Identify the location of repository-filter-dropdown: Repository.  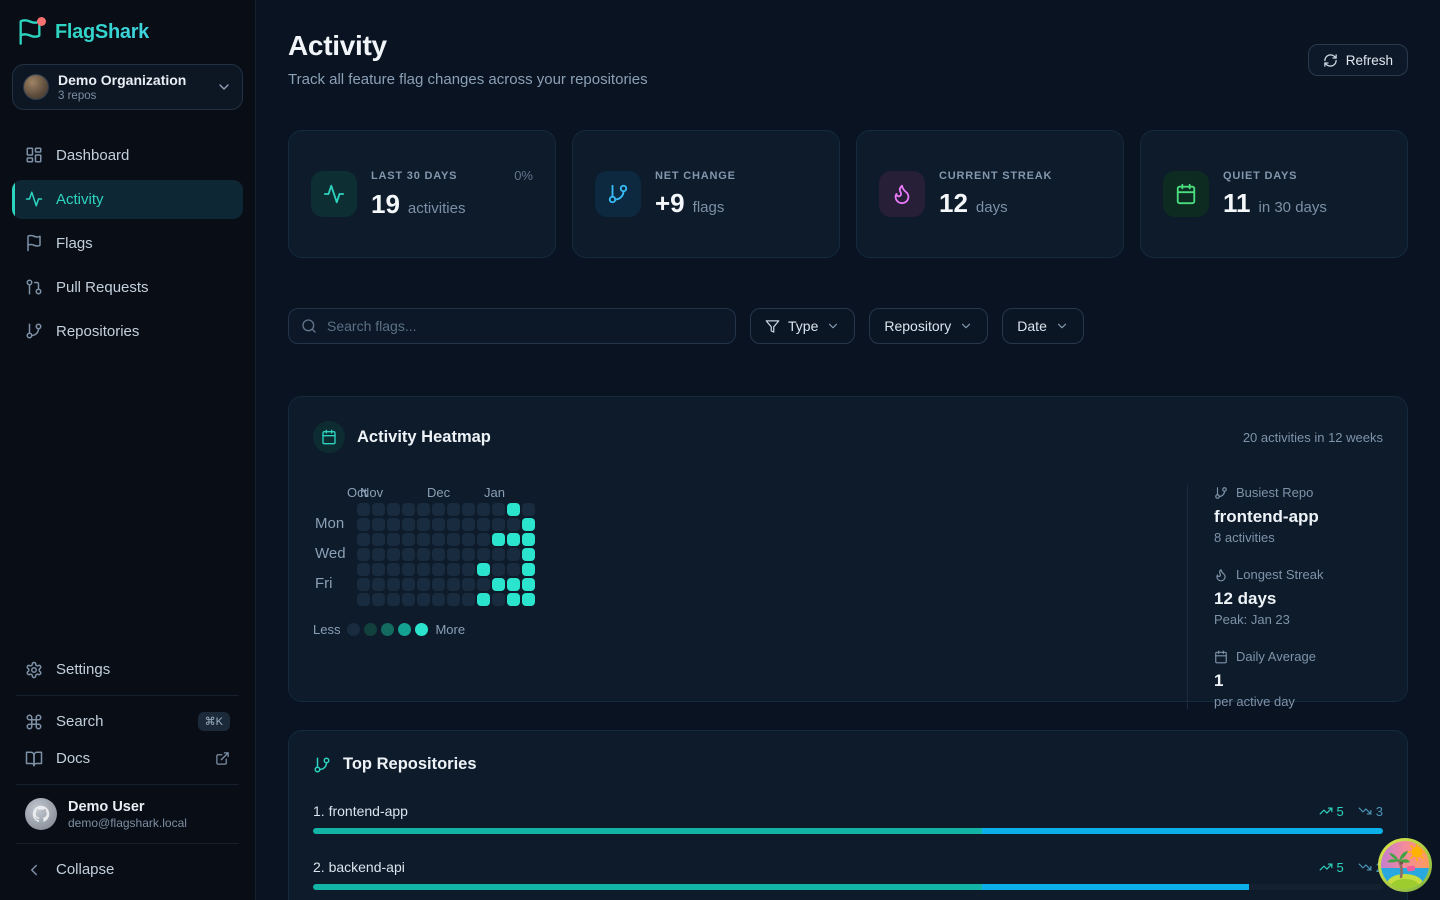
(929, 326).